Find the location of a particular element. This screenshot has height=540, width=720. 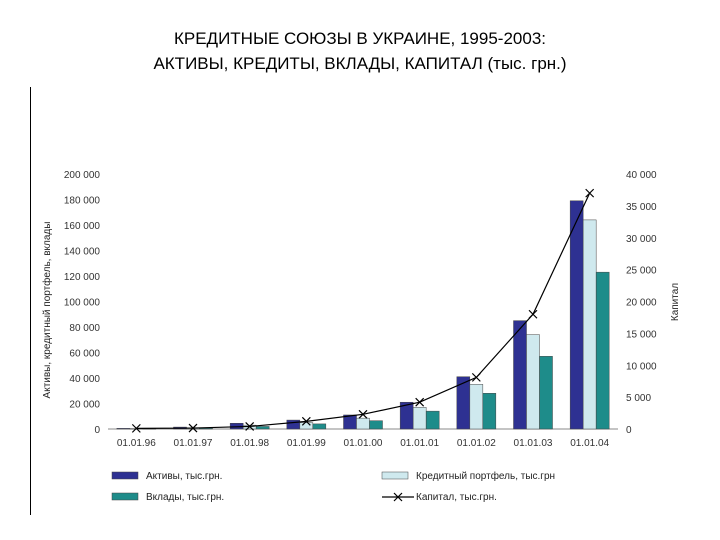

left-tick-label: 140 000 is located at coordinates (82, 252).